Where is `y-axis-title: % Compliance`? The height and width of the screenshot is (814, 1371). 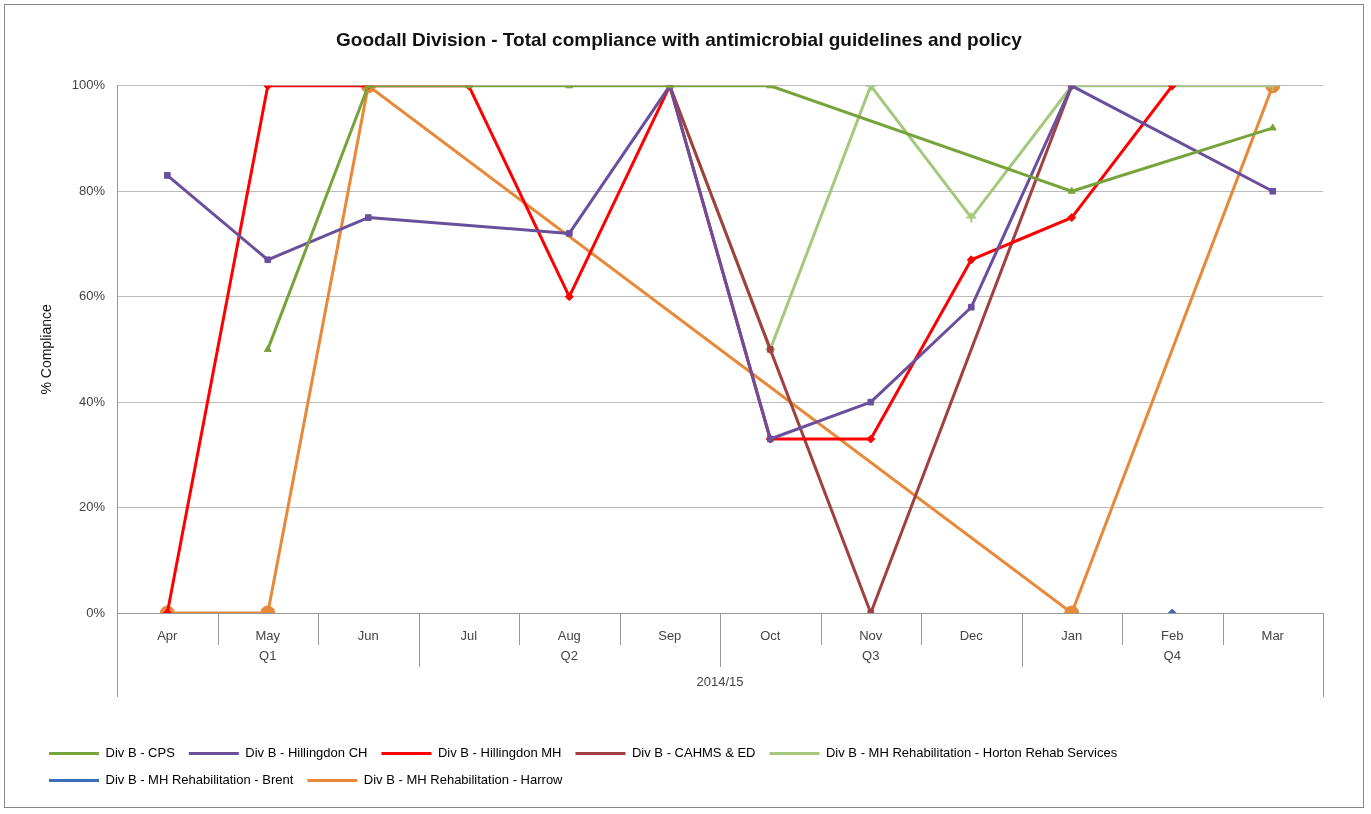
y-axis-title: % Compliance is located at coordinates (46, 349).